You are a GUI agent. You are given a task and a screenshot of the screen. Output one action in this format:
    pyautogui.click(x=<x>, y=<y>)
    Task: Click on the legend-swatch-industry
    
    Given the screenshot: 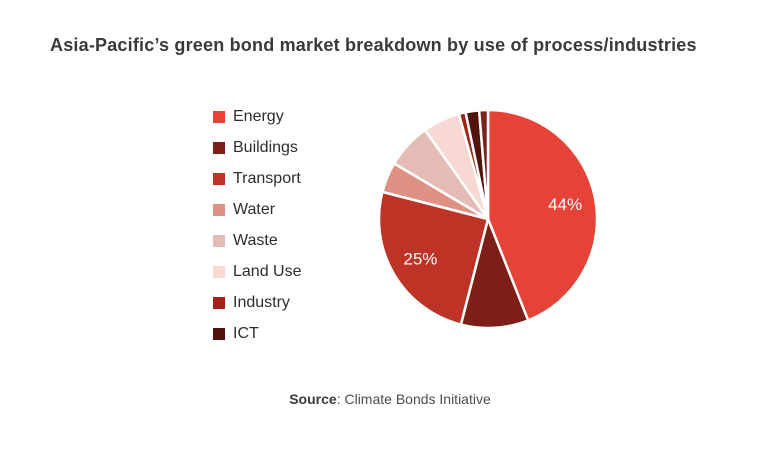 What is the action you would take?
    pyautogui.click(x=219, y=302)
    